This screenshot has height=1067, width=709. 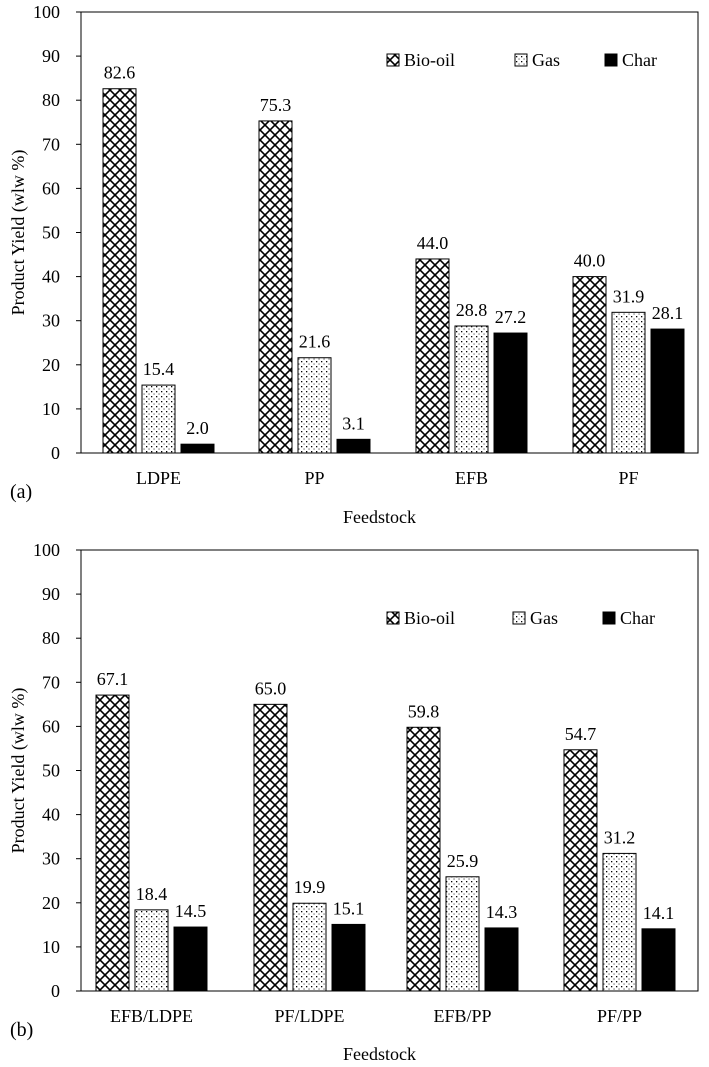 What do you see at coordinates (151, 950) in the screenshot?
I see `bar-gas-efb-ldpe` at bounding box center [151, 950].